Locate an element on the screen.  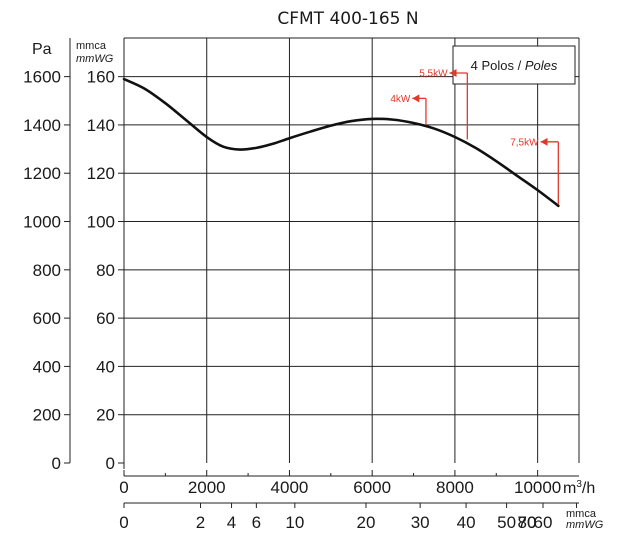
pa-tick-label: 400 is located at coordinates (47, 366).